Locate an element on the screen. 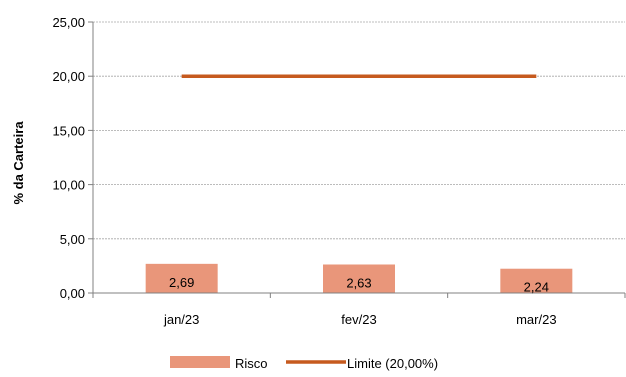 The width and height of the screenshot is (626, 377). labels: jan/23 fev/23 mar/23 2,69 2,63 2,24 is located at coordinates (360, 301).